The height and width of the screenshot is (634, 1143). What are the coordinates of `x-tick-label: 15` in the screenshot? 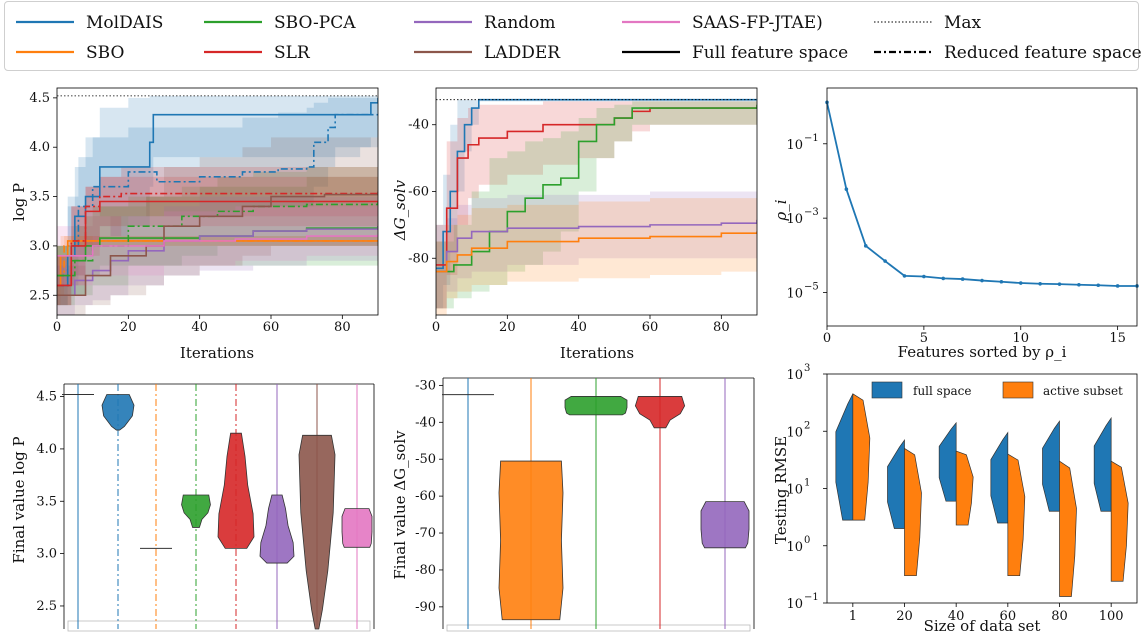 It's located at (1117, 338).